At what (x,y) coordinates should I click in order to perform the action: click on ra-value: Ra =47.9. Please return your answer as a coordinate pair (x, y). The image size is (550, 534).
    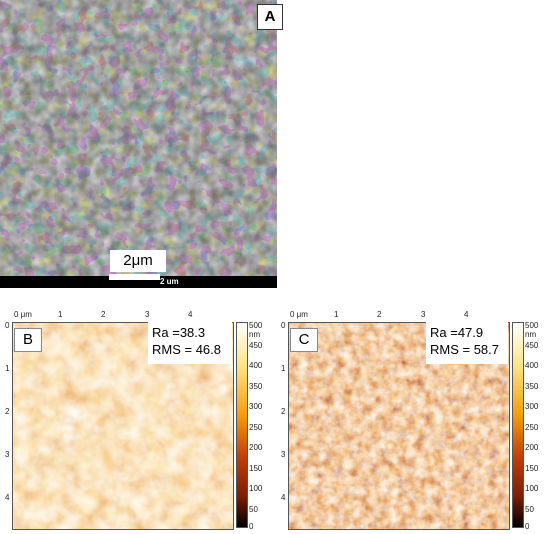
    Looking at the image, I should click on (457, 332).